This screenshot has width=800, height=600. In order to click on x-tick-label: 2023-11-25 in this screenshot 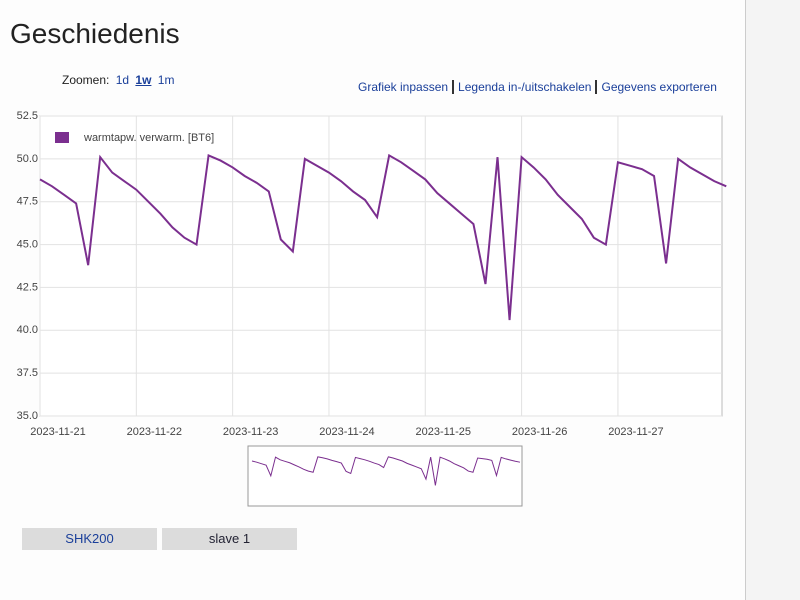, I will do `click(443, 432)`.